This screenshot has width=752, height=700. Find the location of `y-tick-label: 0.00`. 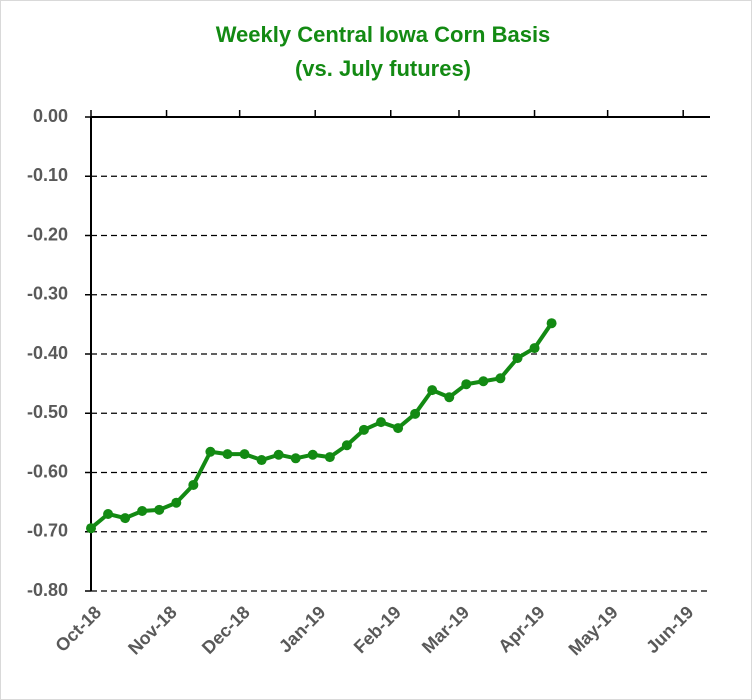

y-tick-label: 0.00 is located at coordinates (50, 116).